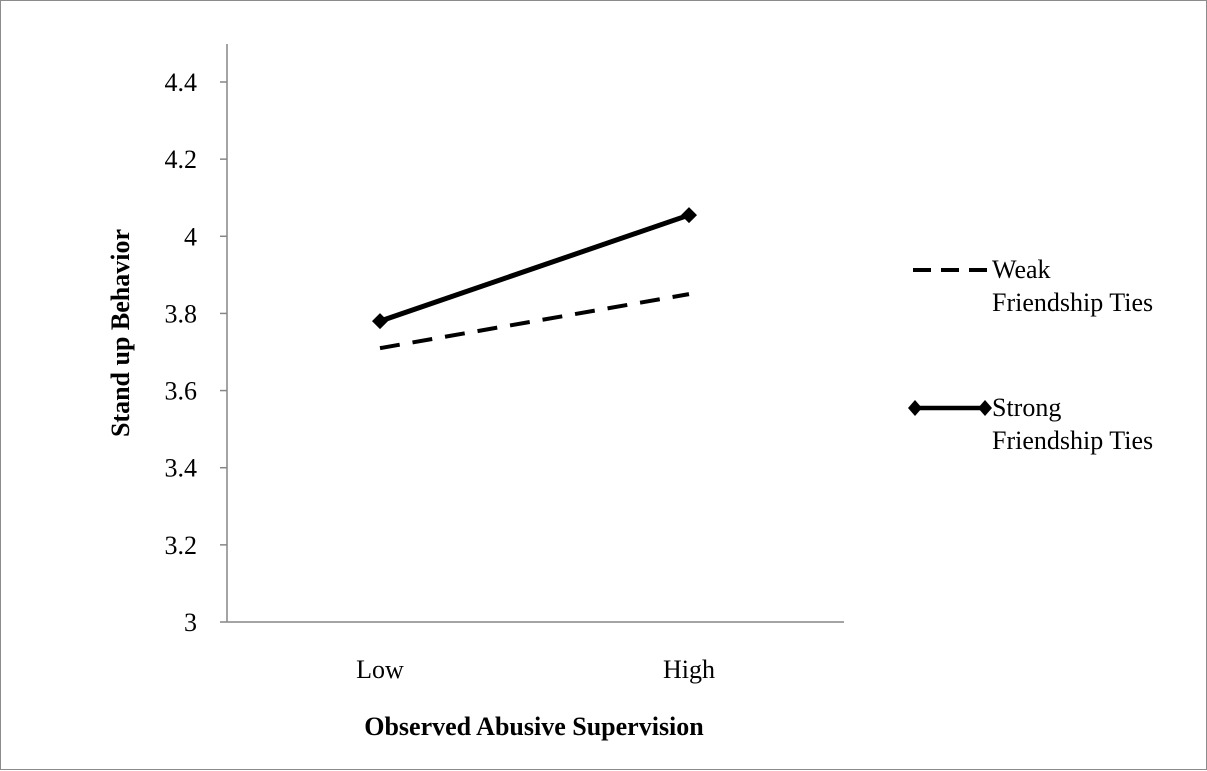 Image resolution: width=1207 pixels, height=771 pixels. I want to click on legend-label-weak: Weak Friendship Ties, so click(1072, 286).